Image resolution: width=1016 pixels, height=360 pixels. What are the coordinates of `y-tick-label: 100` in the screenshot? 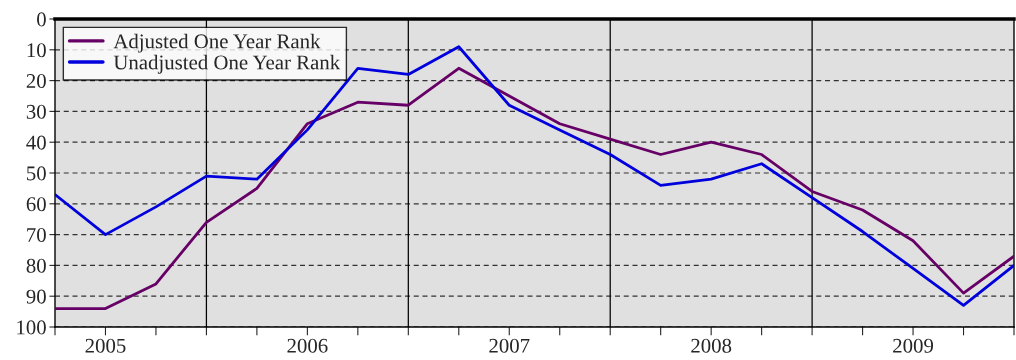 It's located at (31, 327).